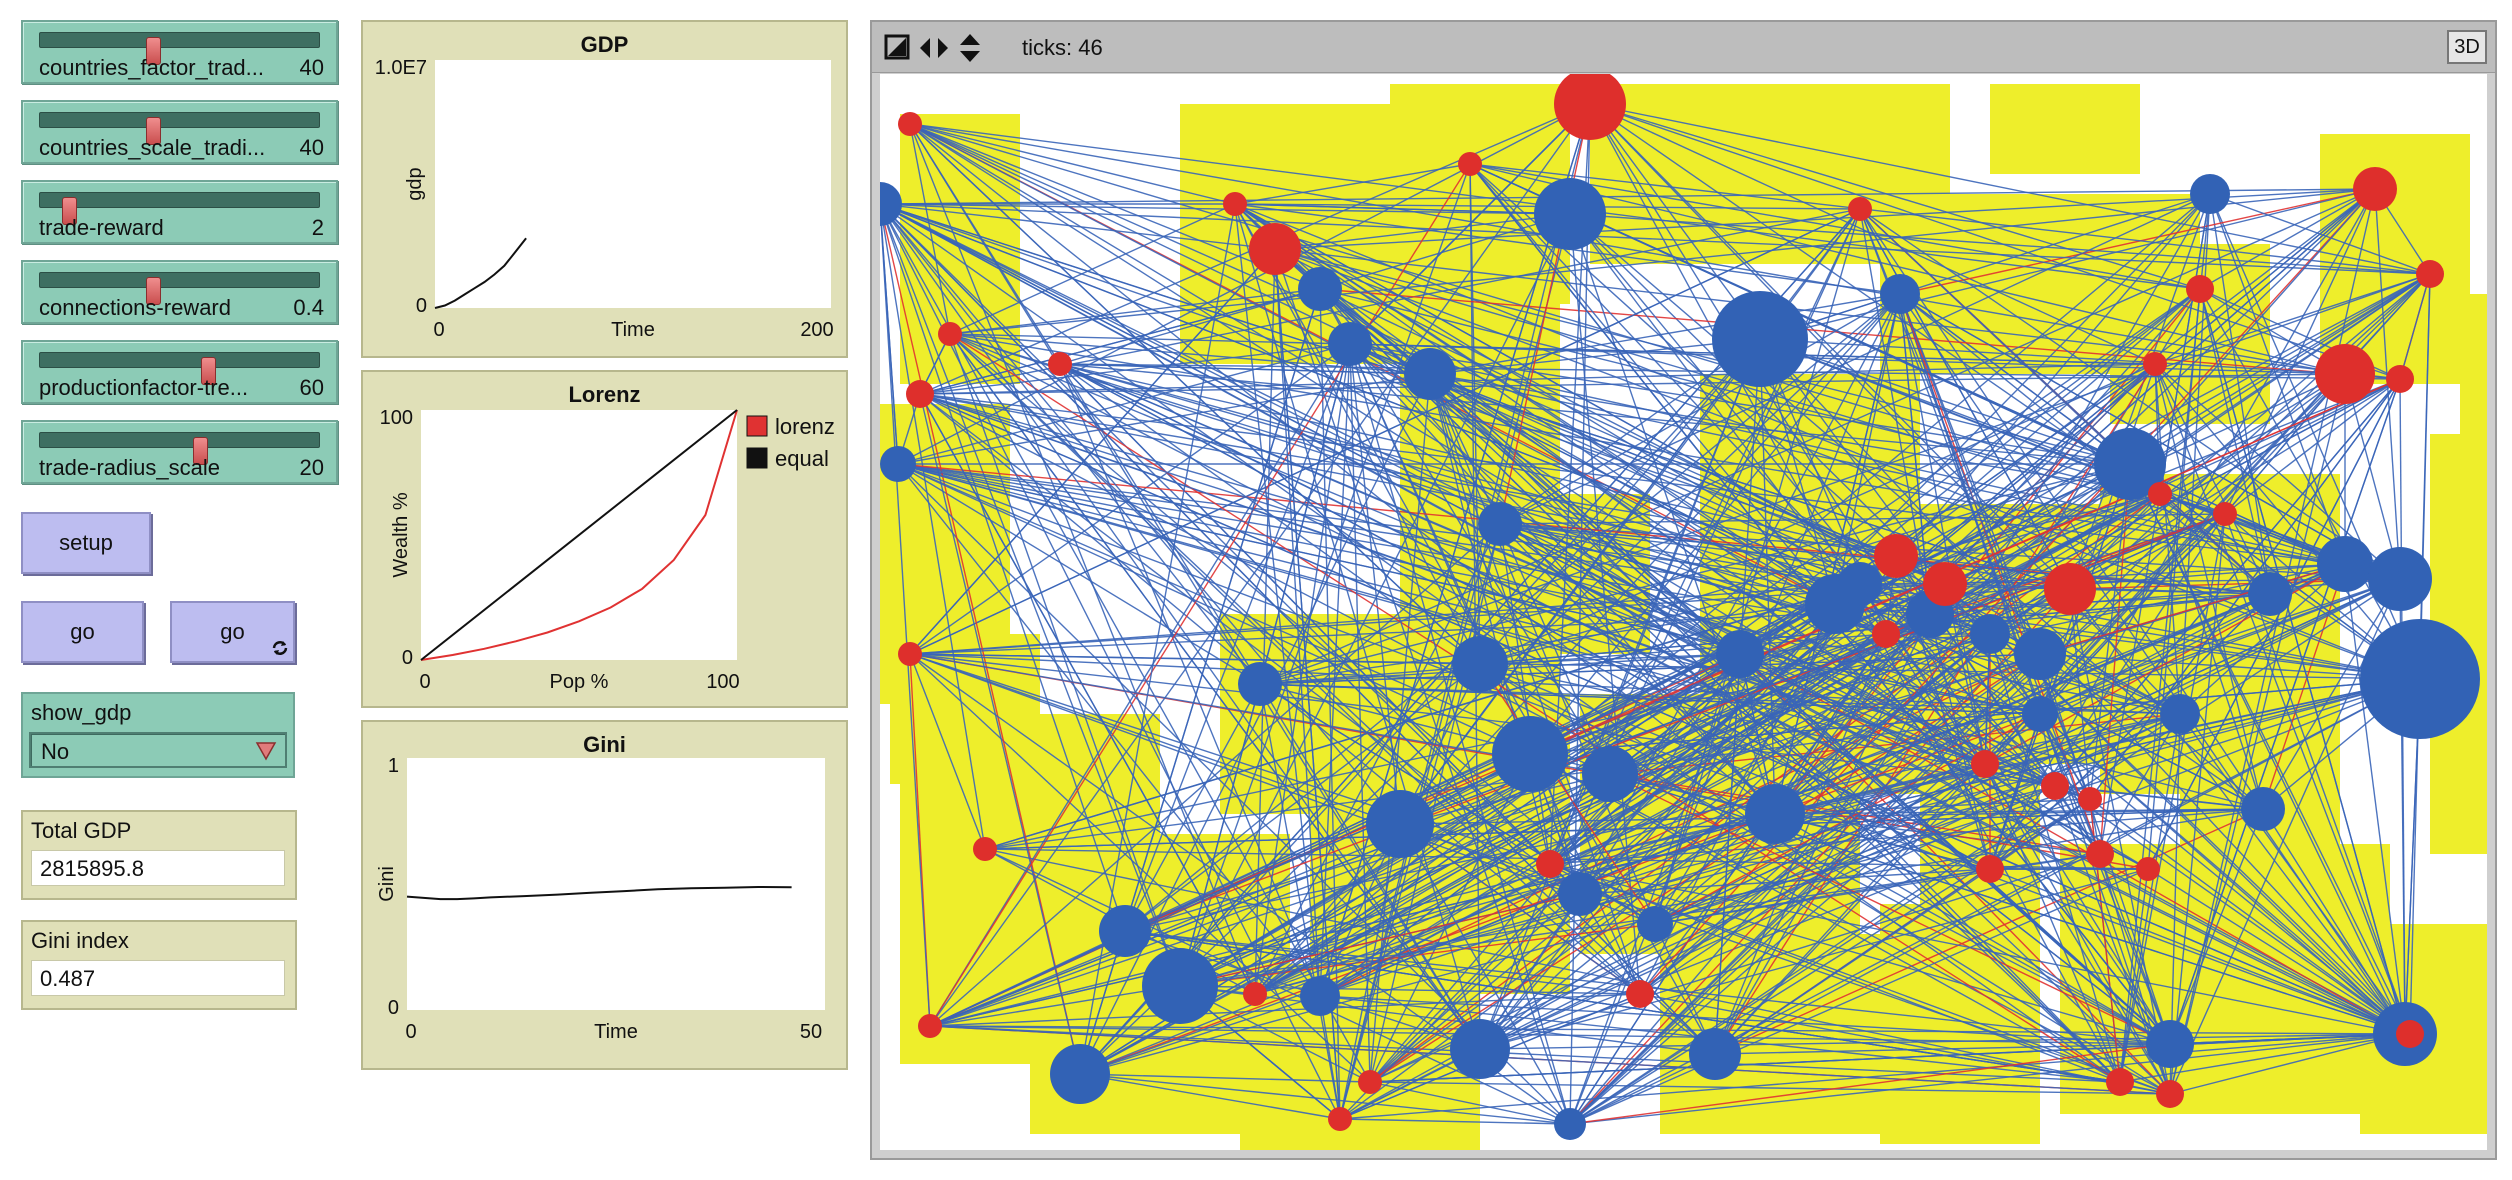  What do you see at coordinates (158, 750) in the screenshot?
I see `show-gdp-select: No` at bounding box center [158, 750].